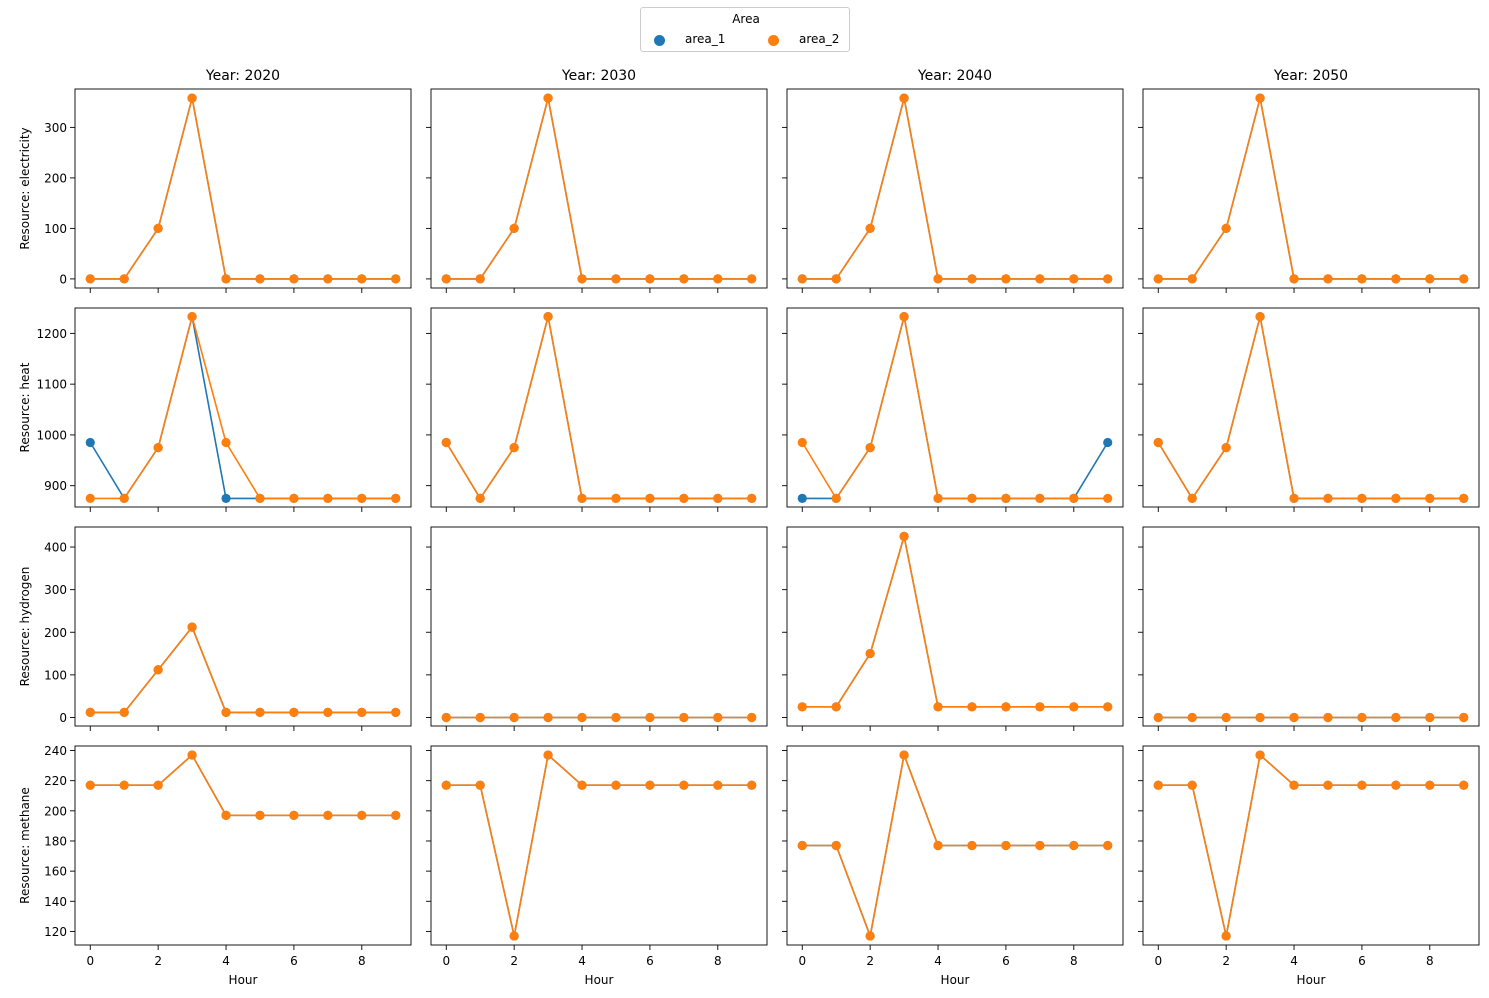 The height and width of the screenshot is (998, 1489). I want to click on subplot-title: Year: 2020, so click(242, 76).